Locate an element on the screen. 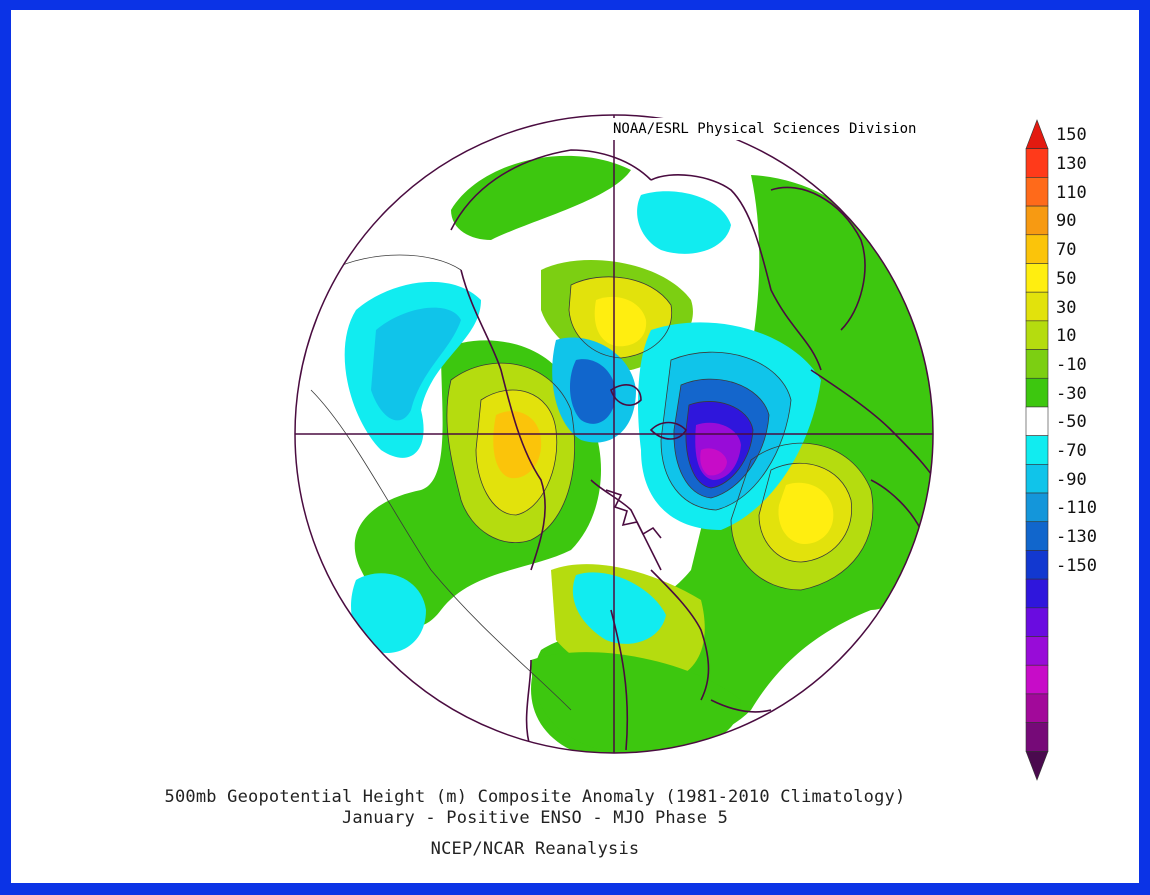 Image resolution: width=1150 pixels, height=895 pixels. colorbar-tick-label: 50 is located at coordinates (1066, 278).